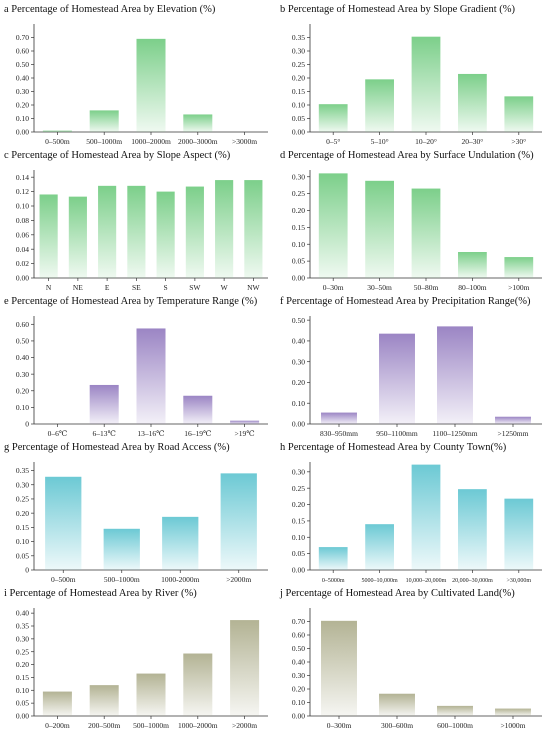 The image size is (550, 735). What do you see at coordinates (426, 141) in the screenshot?
I see `x-tick-label: 10–20°` at bounding box center [426, 141].